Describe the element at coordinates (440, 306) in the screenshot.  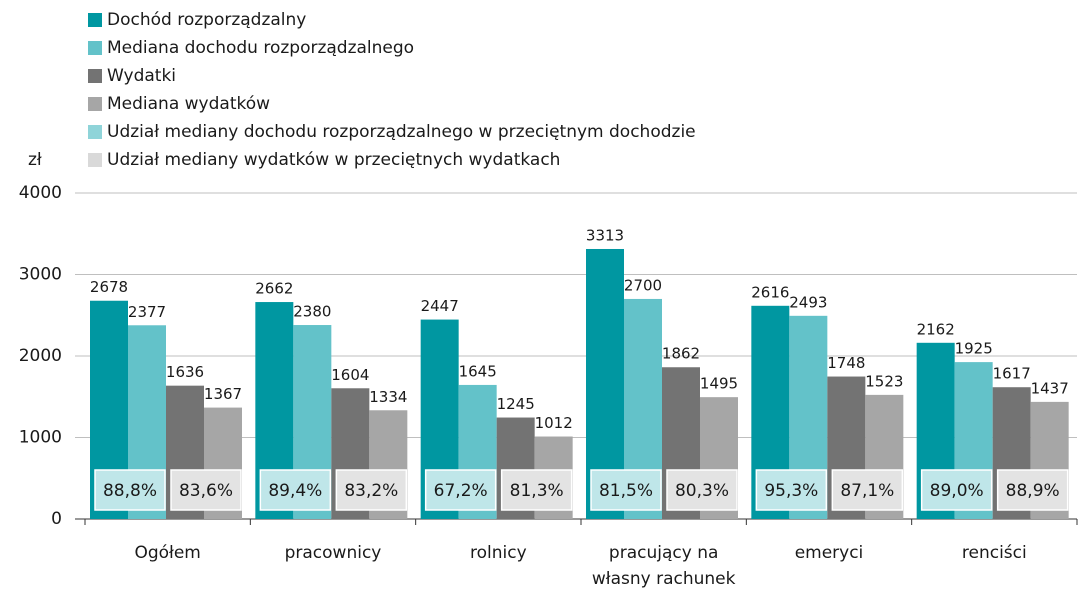
I see `value-label: 2447` at that location.